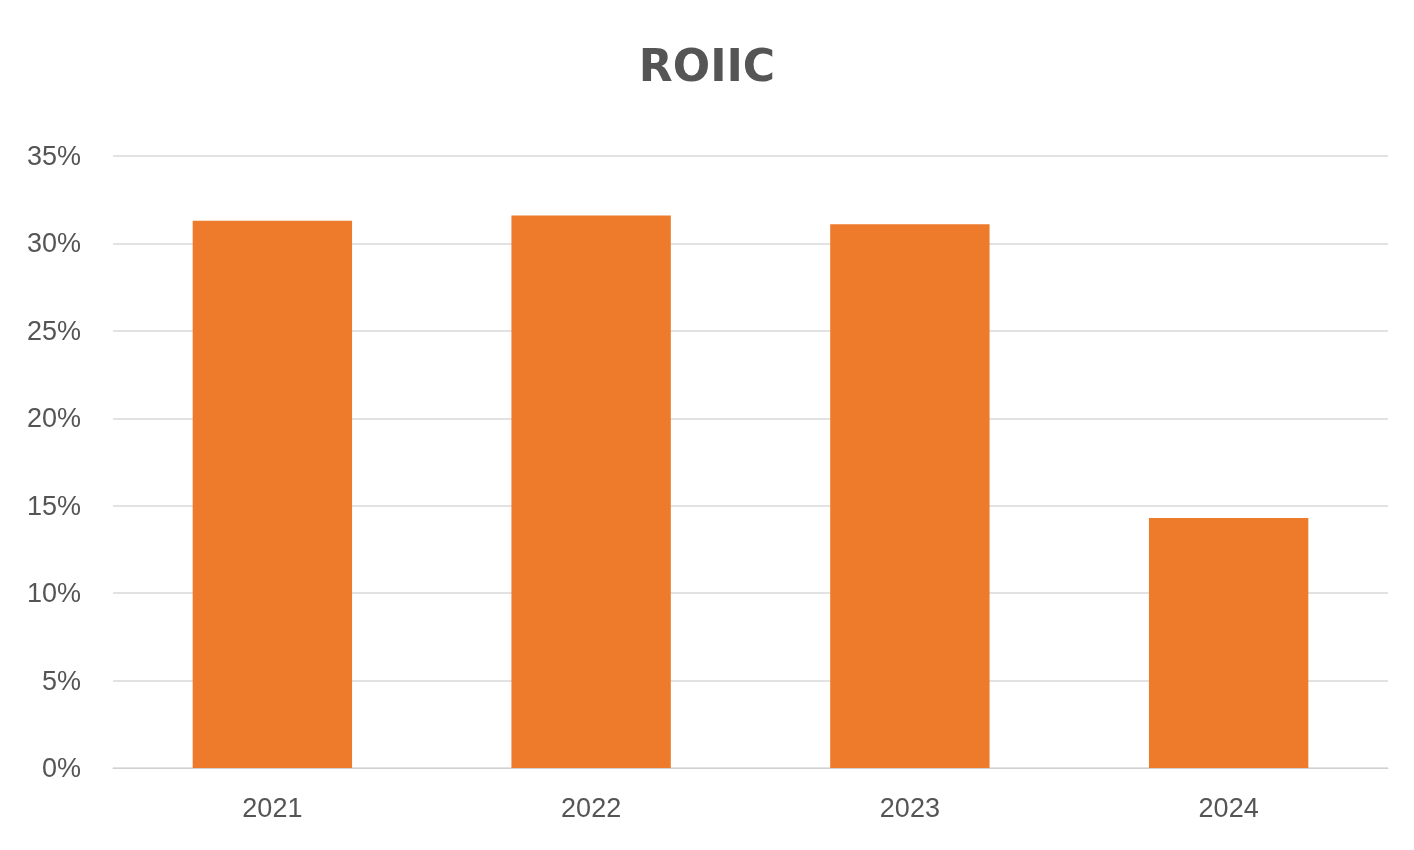 Image resolution: width=1414 pixels, height=850 pixels. I want to click on x-tick-label: 2022, so click(591, 807).